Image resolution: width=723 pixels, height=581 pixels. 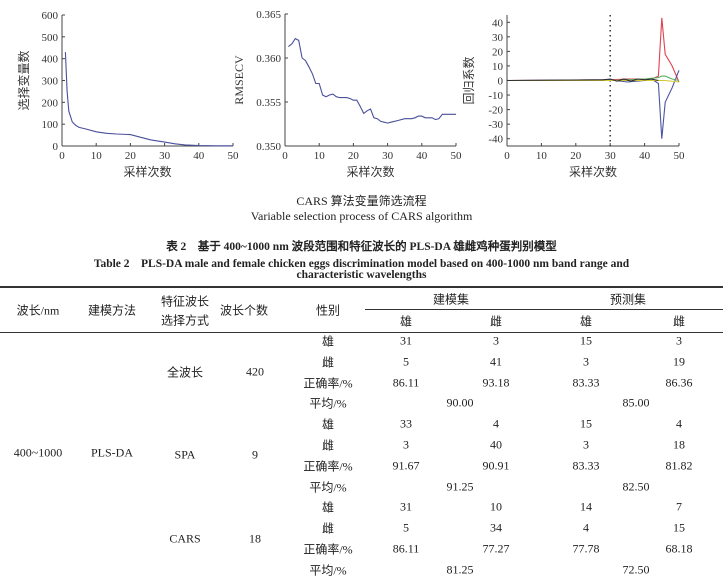 I want to click on average-calibration-cell: 81.25, so click(x=460, y=569).